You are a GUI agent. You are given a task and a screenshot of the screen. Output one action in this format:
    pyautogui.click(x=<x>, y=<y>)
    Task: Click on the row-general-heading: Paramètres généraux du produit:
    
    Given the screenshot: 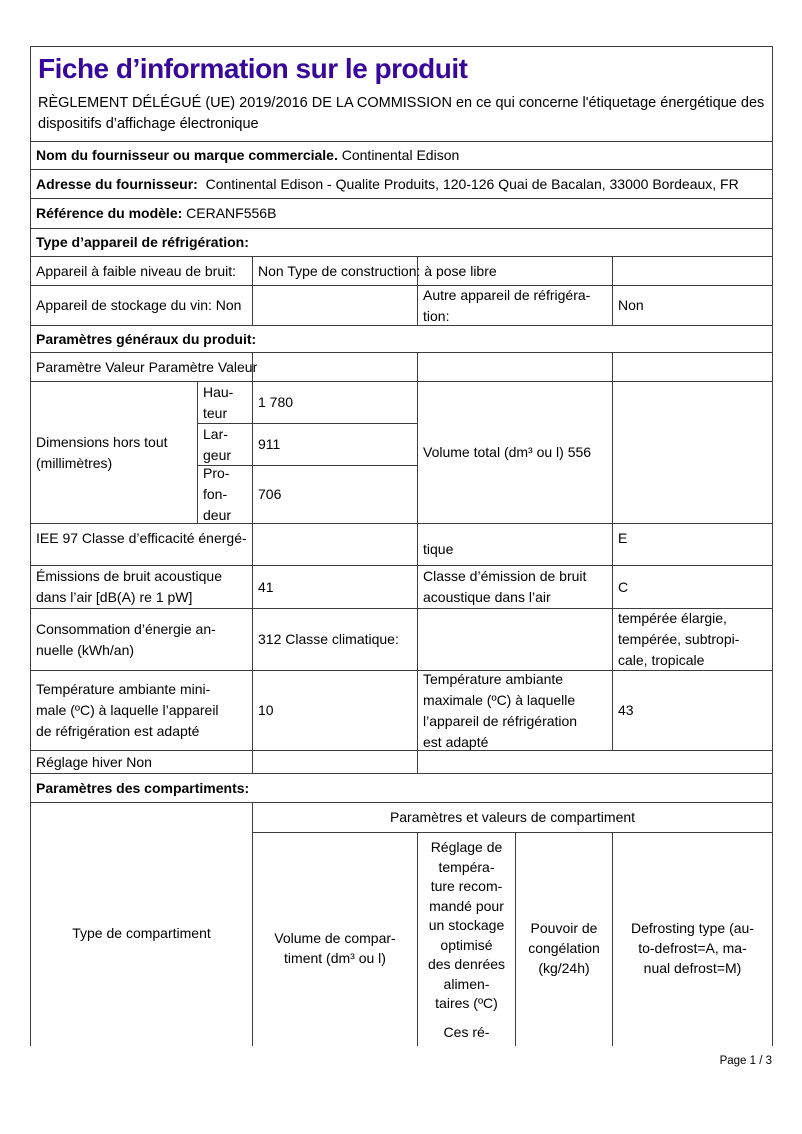 What is the action you would take?
    pyautogui.click(x=402, y=339)
    